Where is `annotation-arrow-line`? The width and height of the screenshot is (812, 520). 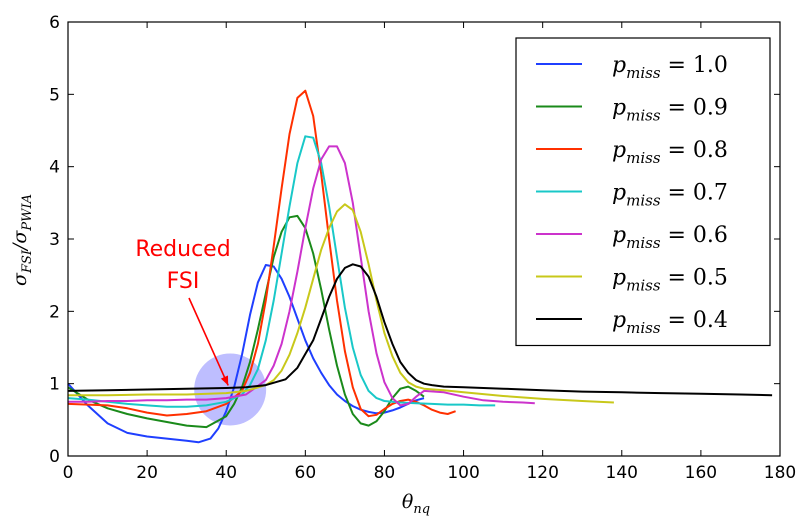 annotation-arrow-line is located at coordinates (208, 341).